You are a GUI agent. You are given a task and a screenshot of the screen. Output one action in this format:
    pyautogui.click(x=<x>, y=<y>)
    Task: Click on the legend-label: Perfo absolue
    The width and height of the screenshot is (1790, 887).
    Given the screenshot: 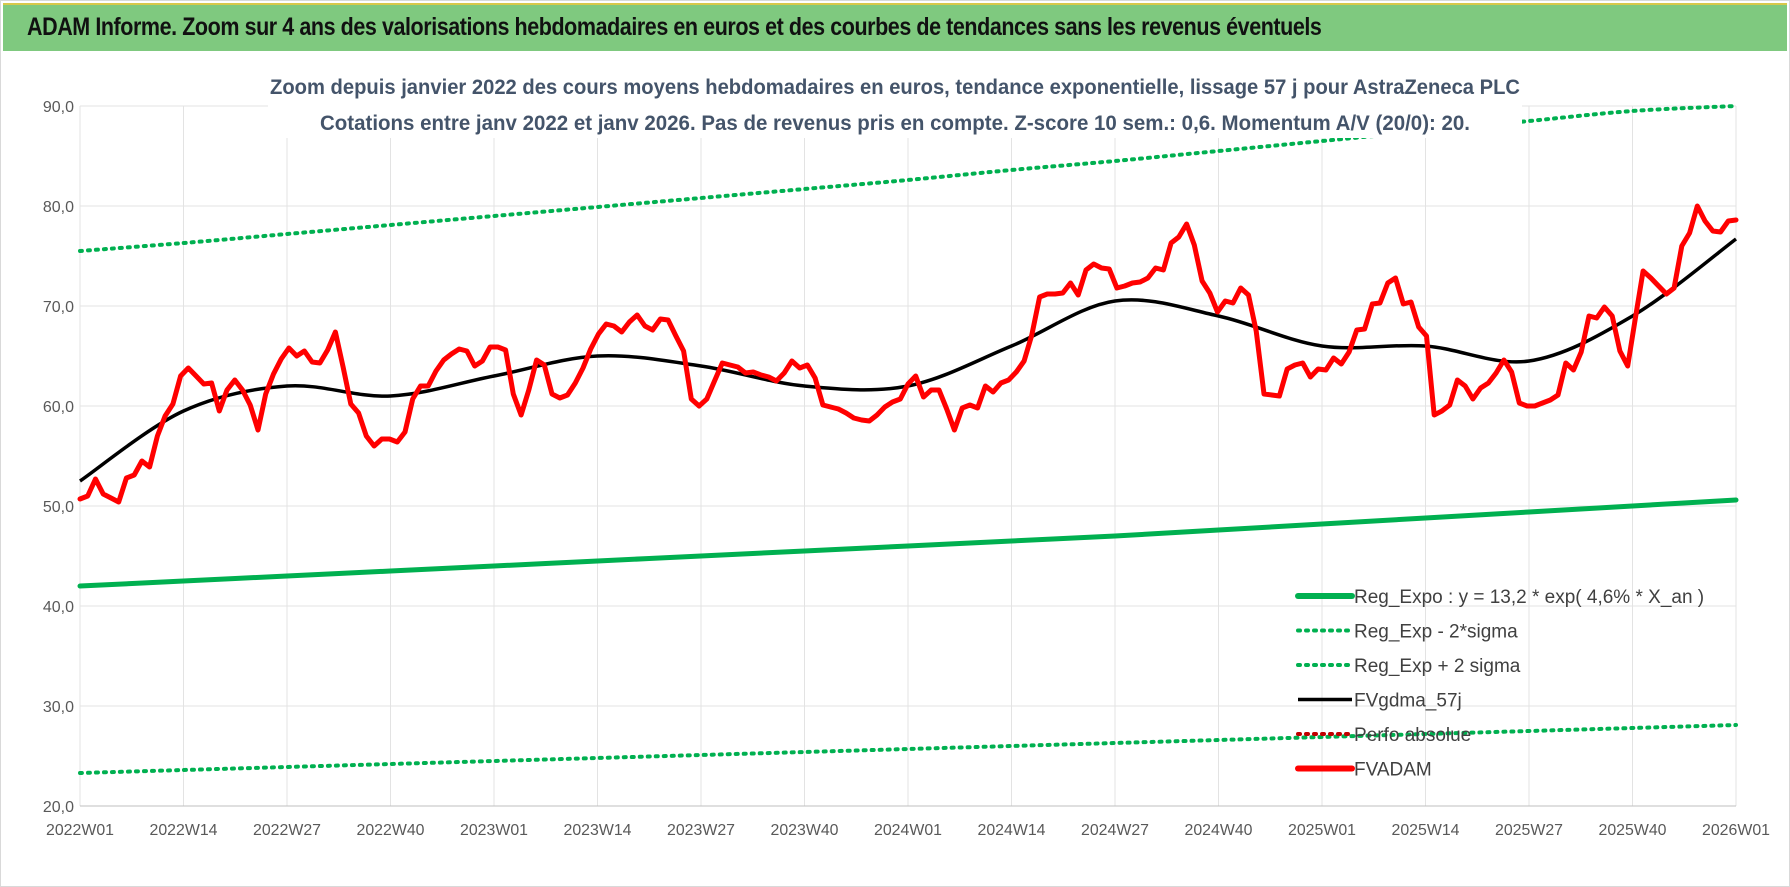 What is the action you would take?
    pyautogui.click(x=1412, y=735)
    